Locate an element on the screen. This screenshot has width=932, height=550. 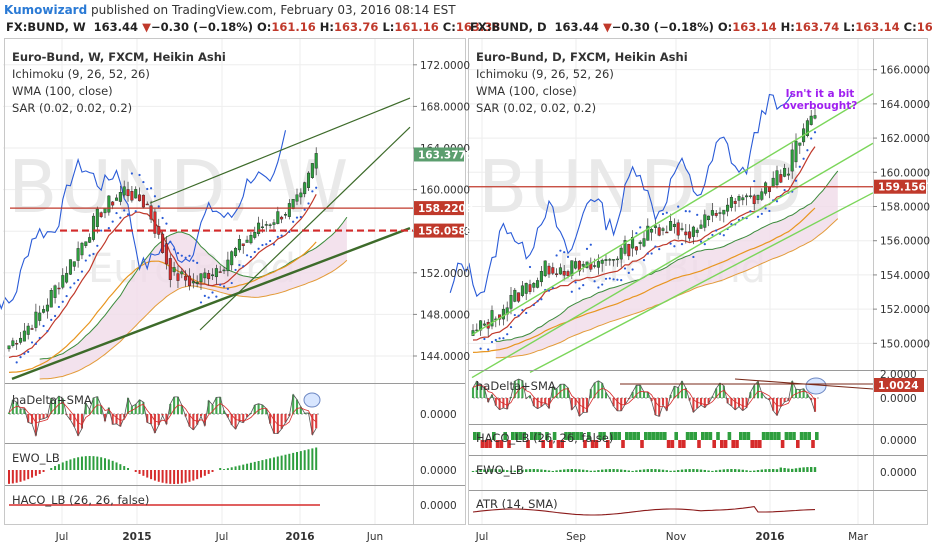
right-legend-ichimoku: Ichimoku (9, 26, 52, 26) is located at coordinates (545, 74).